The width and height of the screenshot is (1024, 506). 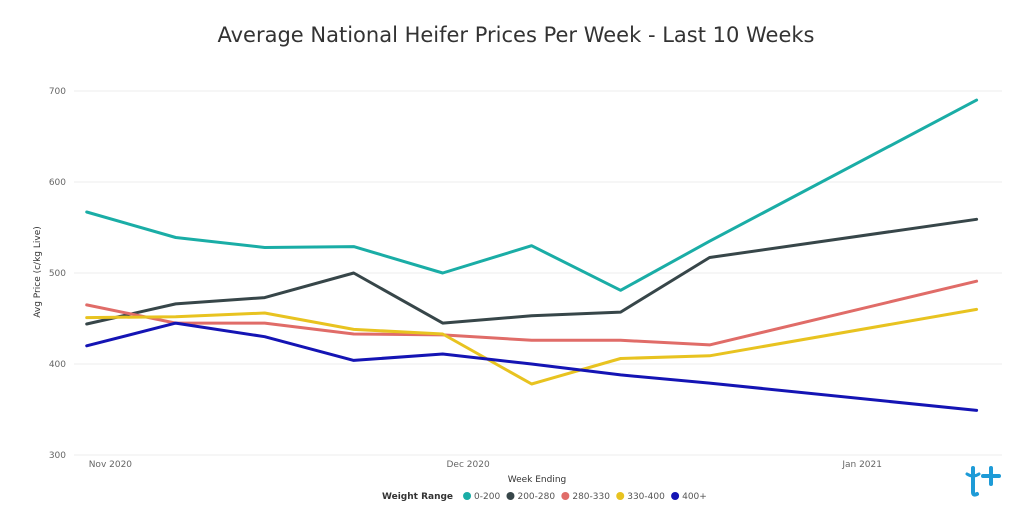 What do you see at coordinates (983, 481) in the screenshot?
I see `t-plus-logo-icon` at bounding box center [983, 481].